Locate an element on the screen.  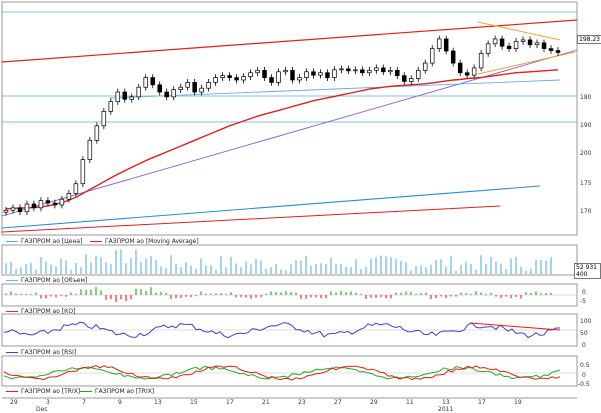
date-axis-day-label: 3 is located at coordinates (48, 402).